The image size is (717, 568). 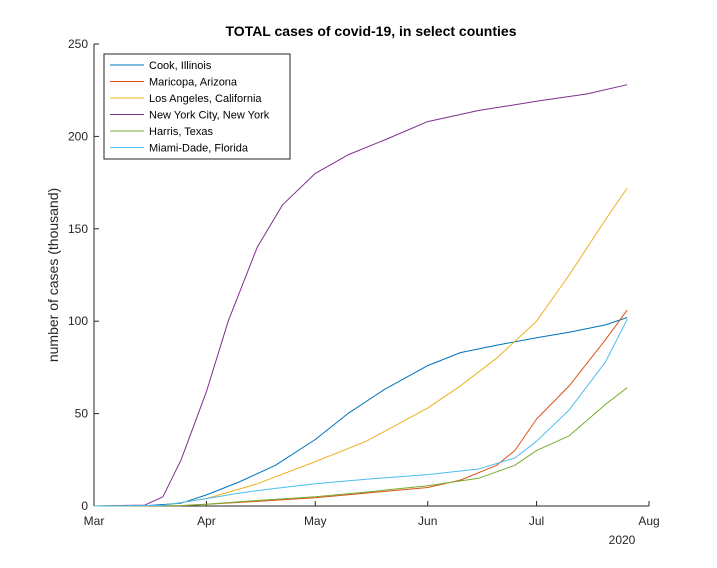 What do you see at coordinates (205, 99) in the screenshot?
I see `legend-entry-label: Los Angeles, California` at bounding box center [205, 99].